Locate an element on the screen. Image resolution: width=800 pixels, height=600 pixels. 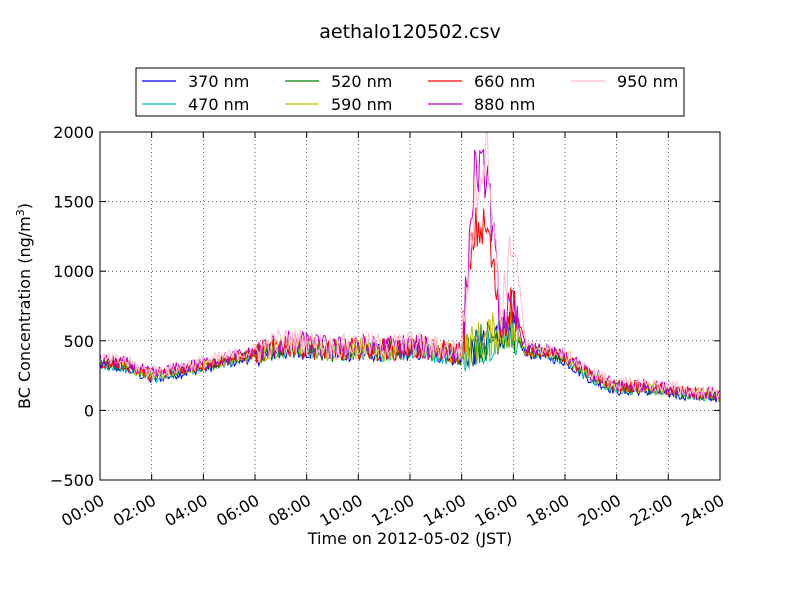
x-axis-label: Time on 2012-05-02 (JST) is located at coordinates (409, 538).